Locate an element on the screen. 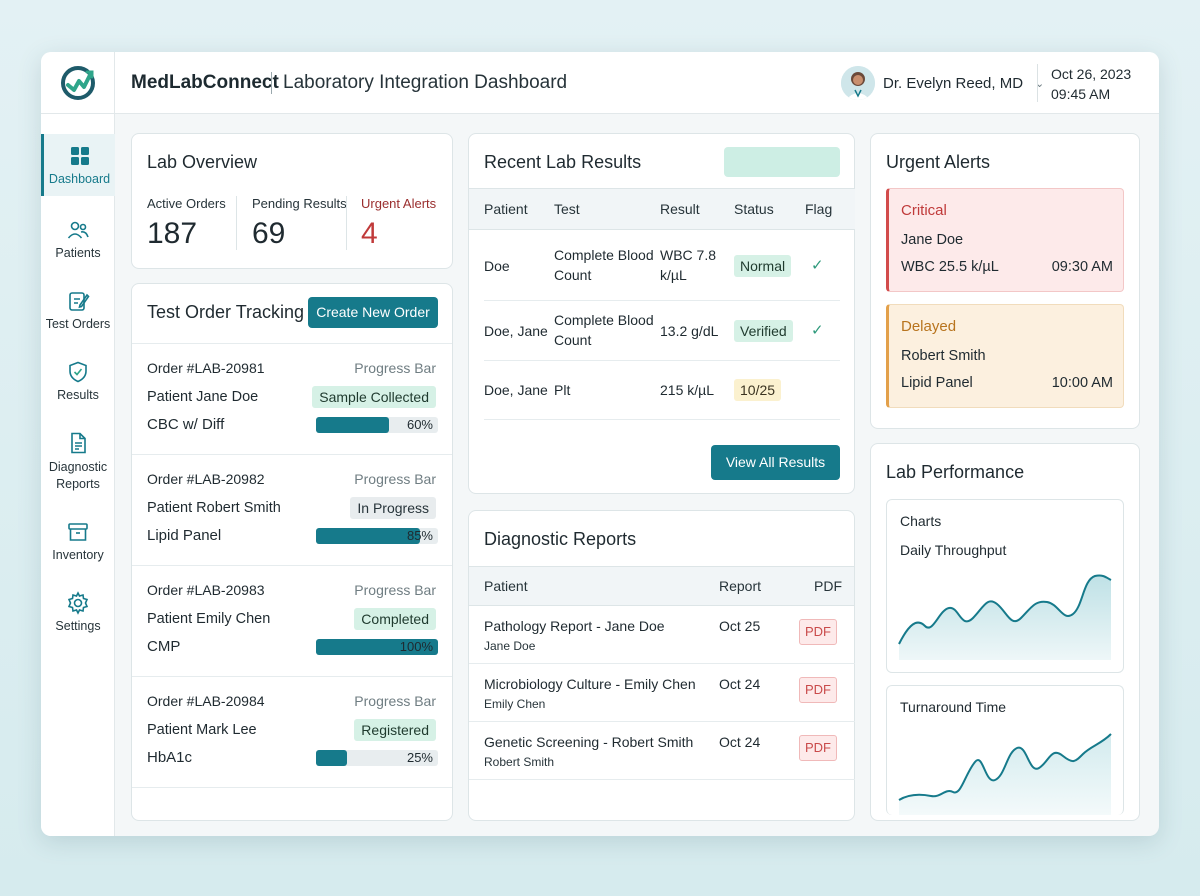  progress-bar: 85% is located at coordinates (377, 536).